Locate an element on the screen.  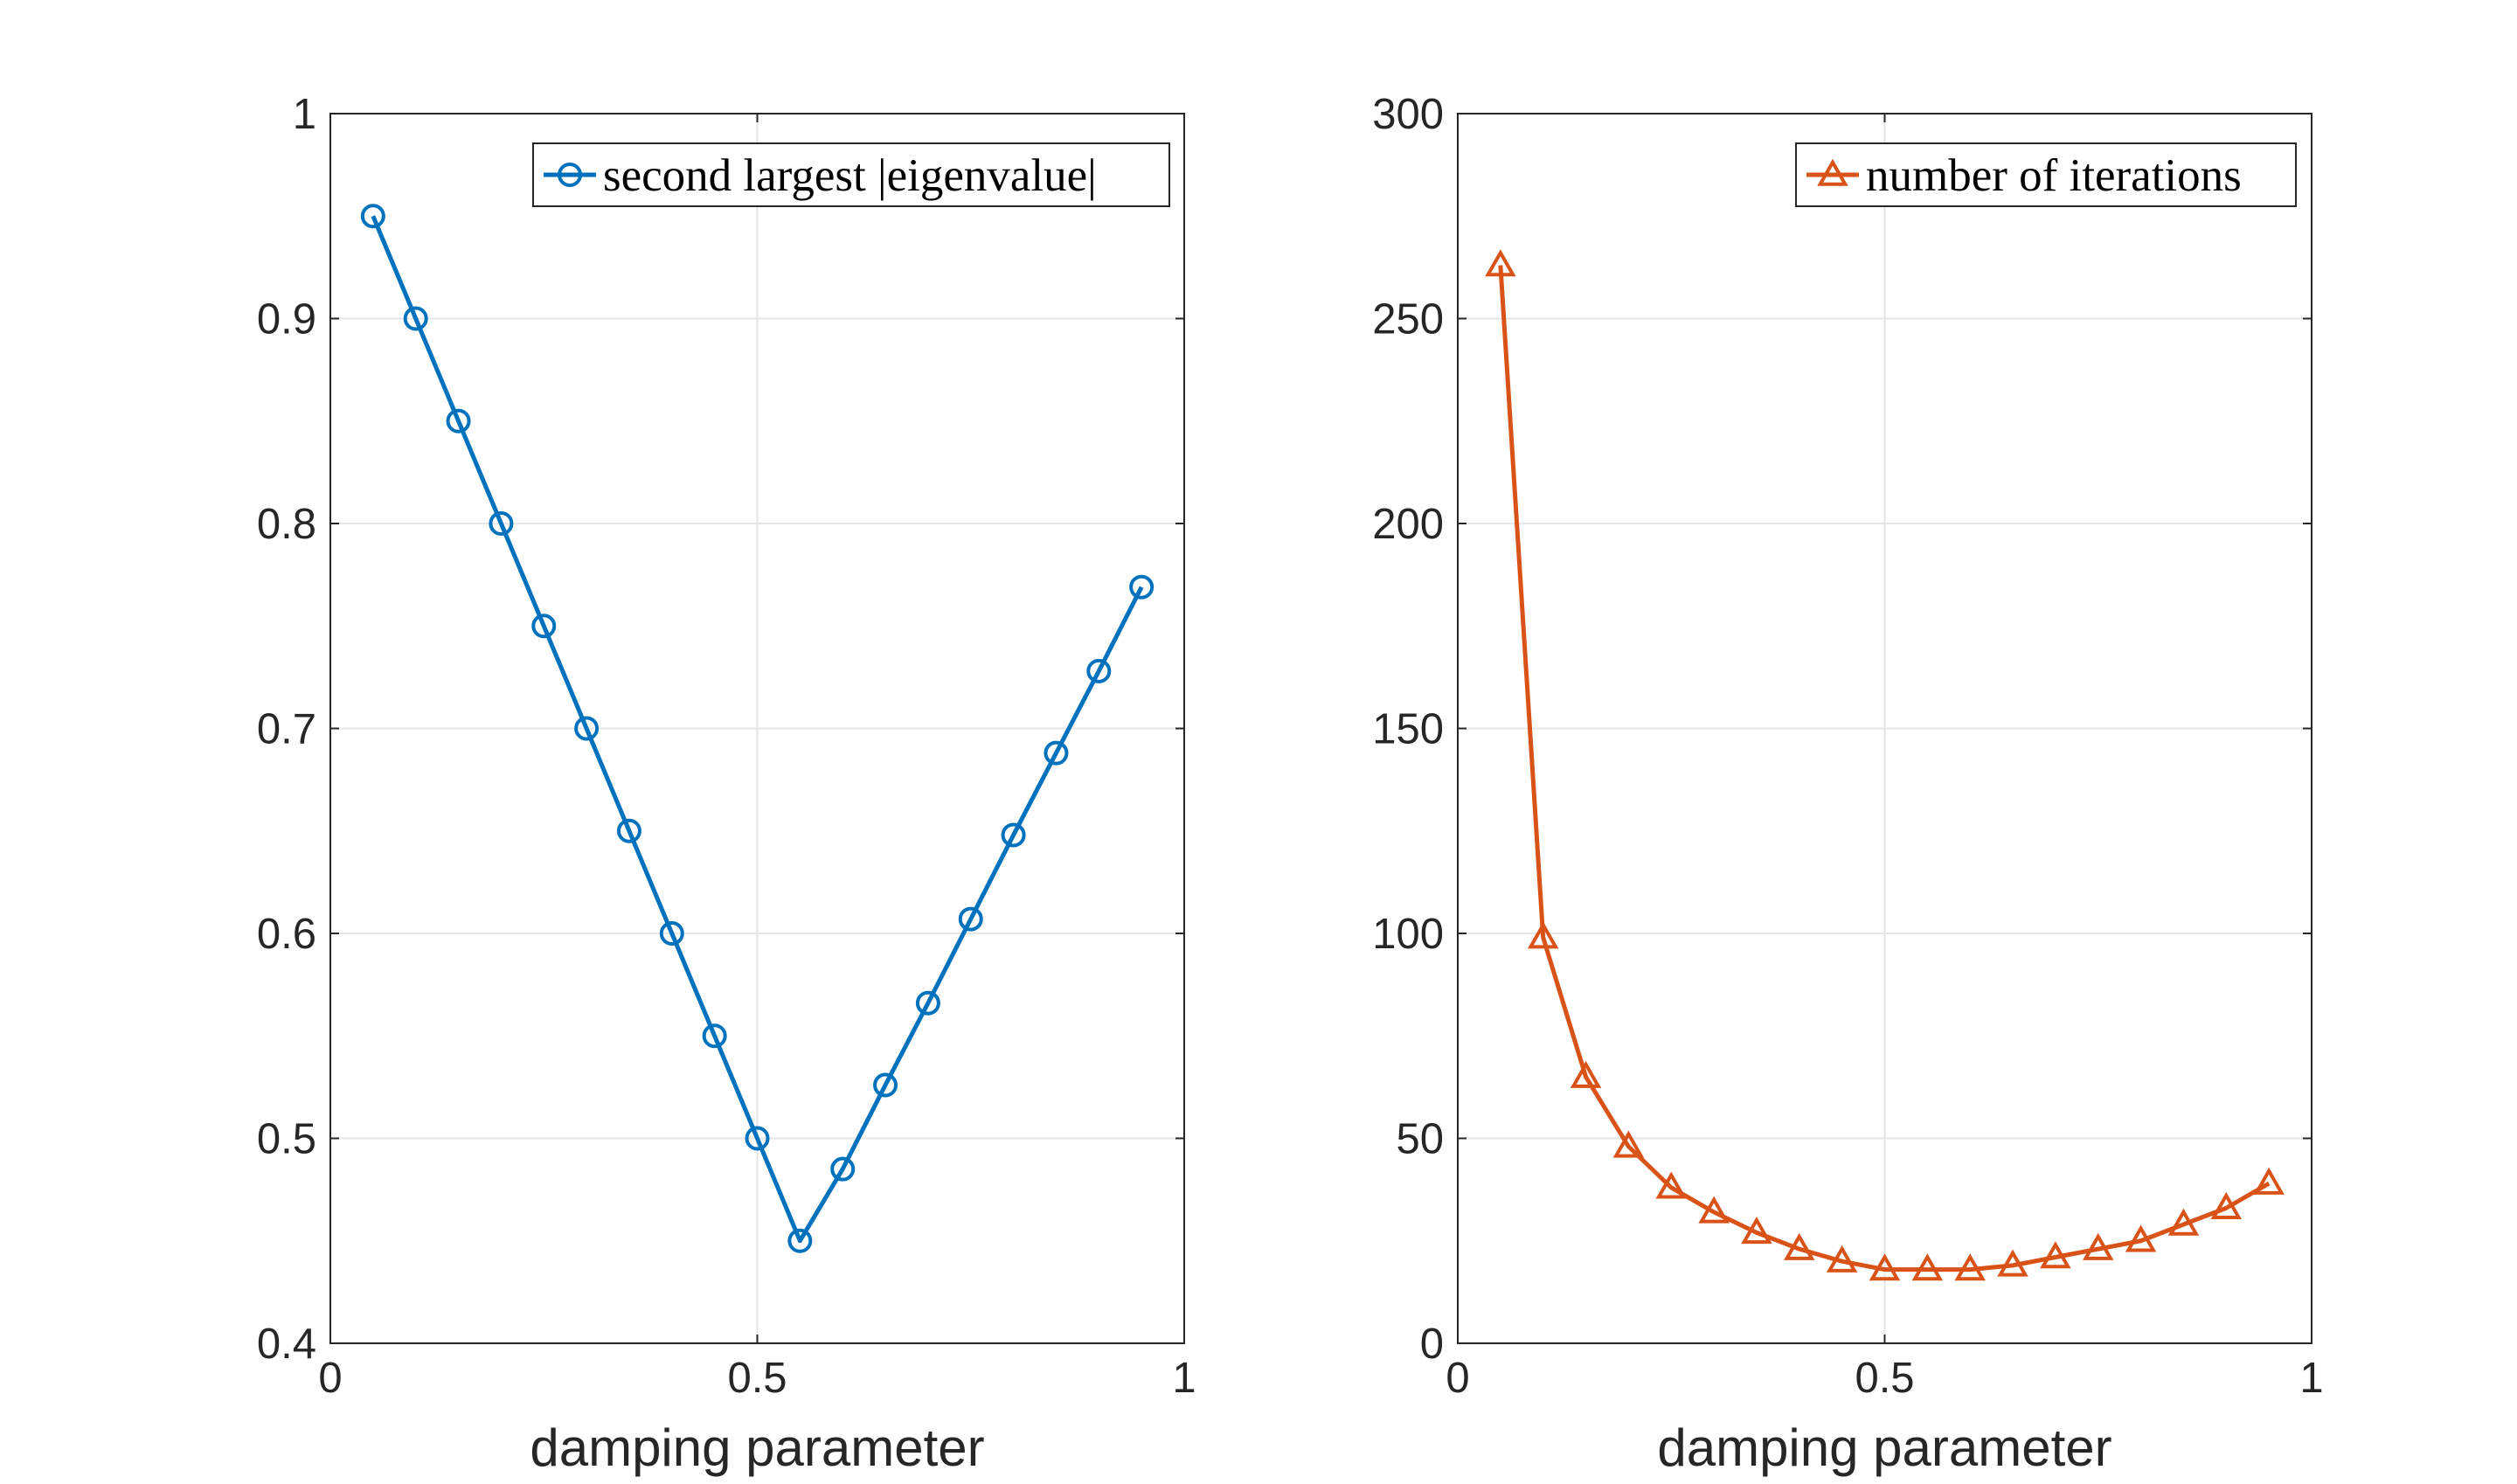
y-tick-label: 0.9 is located at coordinates (286, 319).